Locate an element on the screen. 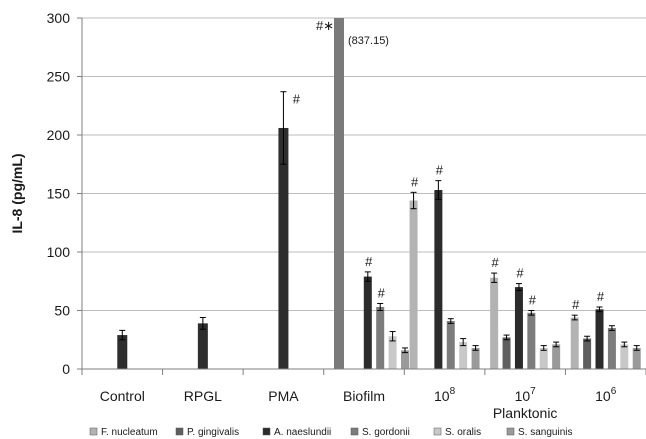 The image size is (646, 439). x-tick-label: 10⁸ is located at coordinates (445, 395).